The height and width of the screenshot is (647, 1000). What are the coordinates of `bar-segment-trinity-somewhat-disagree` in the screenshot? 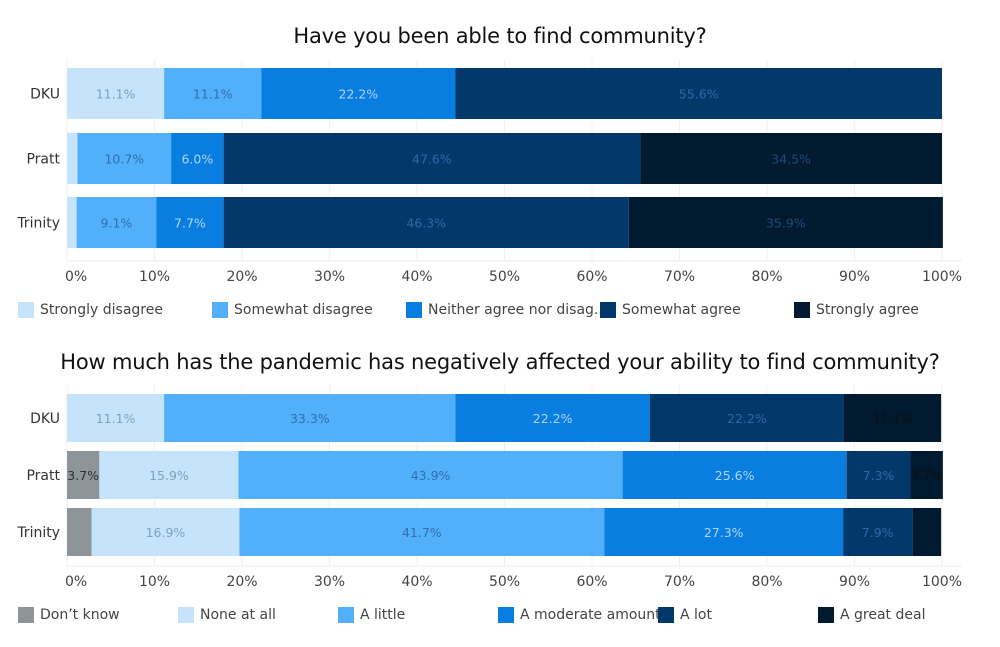 It's located at (116, 222).